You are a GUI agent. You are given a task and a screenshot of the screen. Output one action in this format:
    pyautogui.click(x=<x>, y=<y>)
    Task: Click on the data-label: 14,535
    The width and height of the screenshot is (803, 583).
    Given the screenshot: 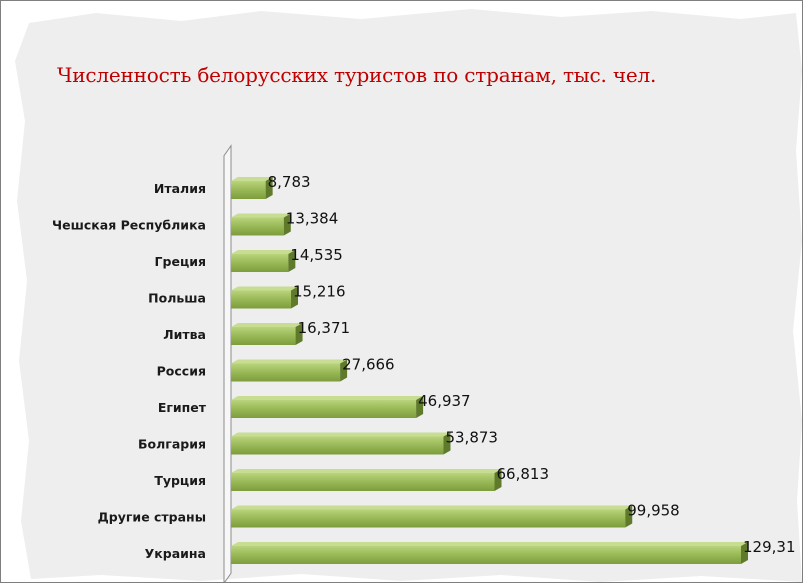 What is the action you would take?
    pyautogui.click(x=316, y=255)
    